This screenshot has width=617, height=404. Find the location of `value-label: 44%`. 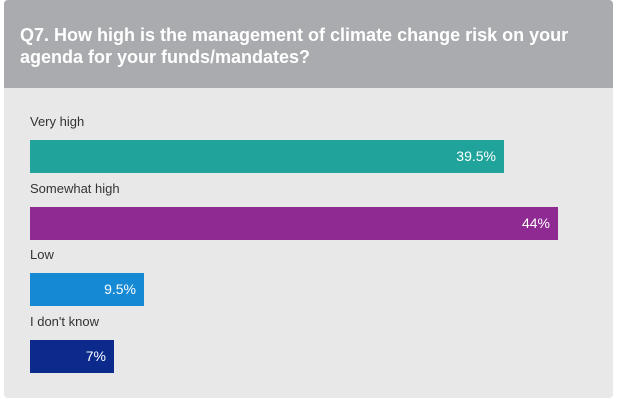

value-label: 44% is located at coordinates (535, 222).